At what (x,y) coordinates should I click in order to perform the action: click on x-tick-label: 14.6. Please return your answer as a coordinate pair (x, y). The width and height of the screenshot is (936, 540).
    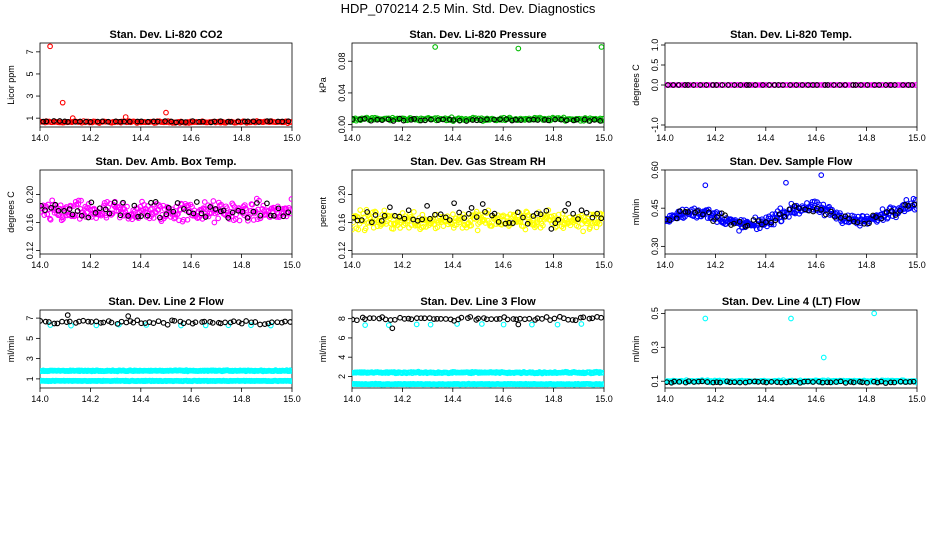
    Looking at the image, I should click on (191, 399).